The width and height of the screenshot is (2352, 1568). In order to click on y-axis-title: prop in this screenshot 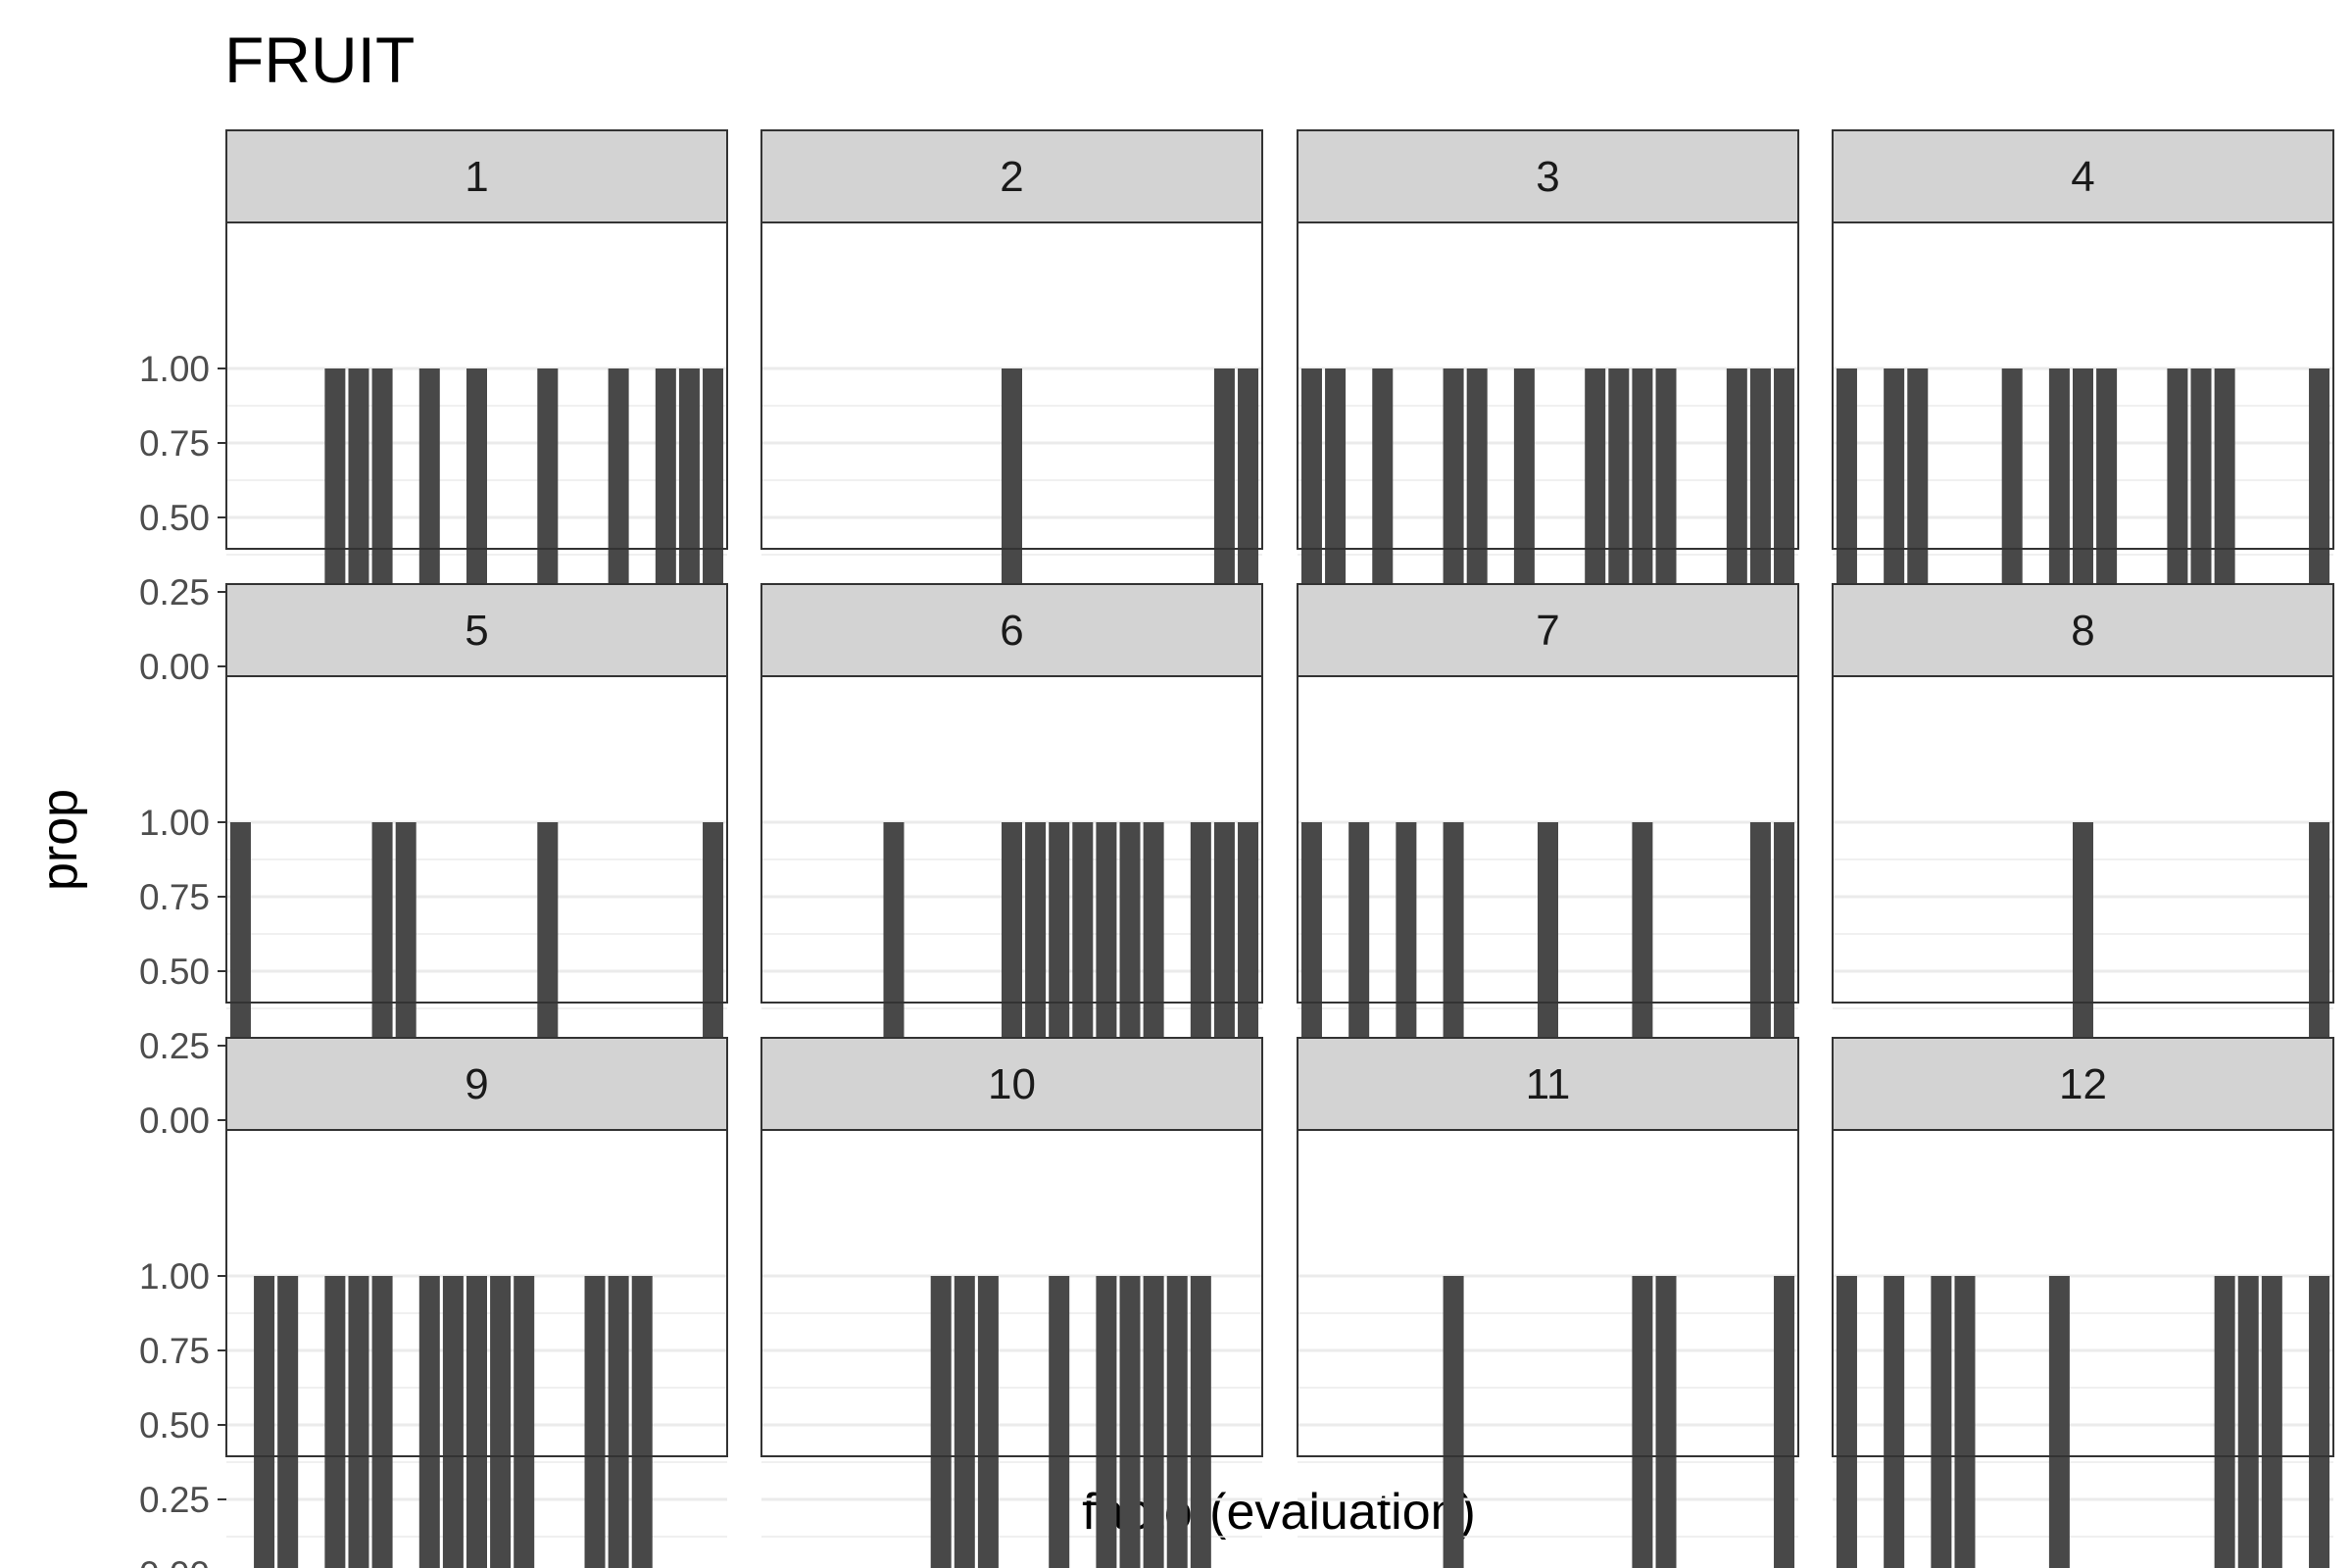, I will do `click(59, 840)`.